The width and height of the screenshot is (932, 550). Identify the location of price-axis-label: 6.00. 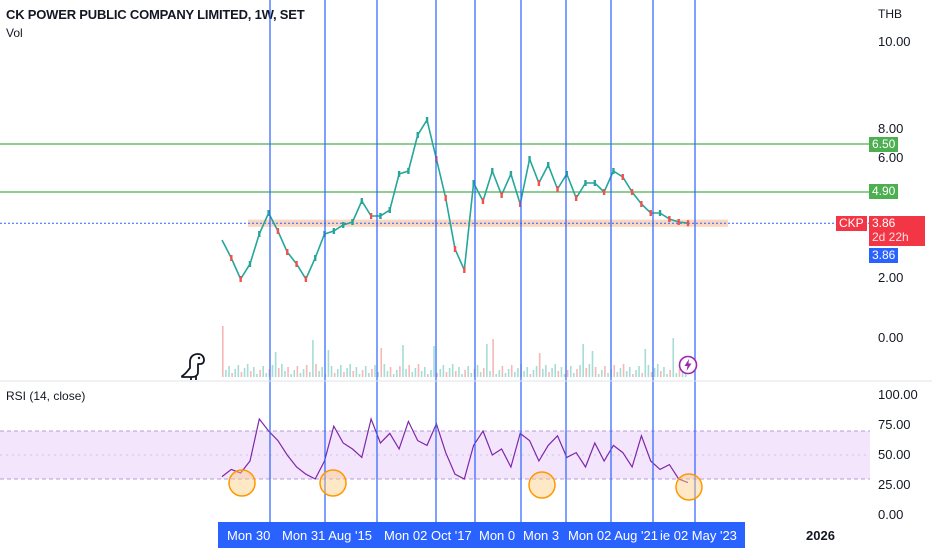
(891, 157).